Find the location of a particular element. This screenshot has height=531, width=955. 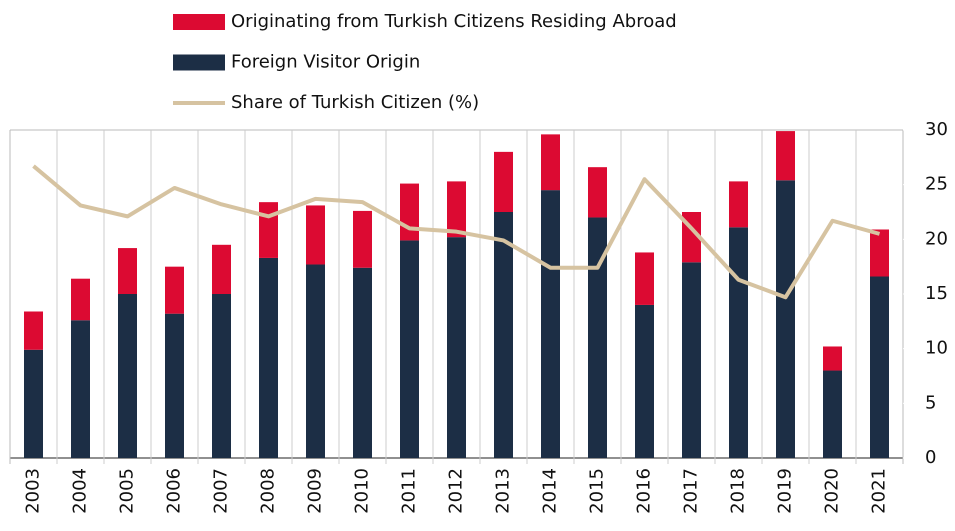

legend-label: Share of Turkish Citizen (%) is located at coordinates (355, 102).